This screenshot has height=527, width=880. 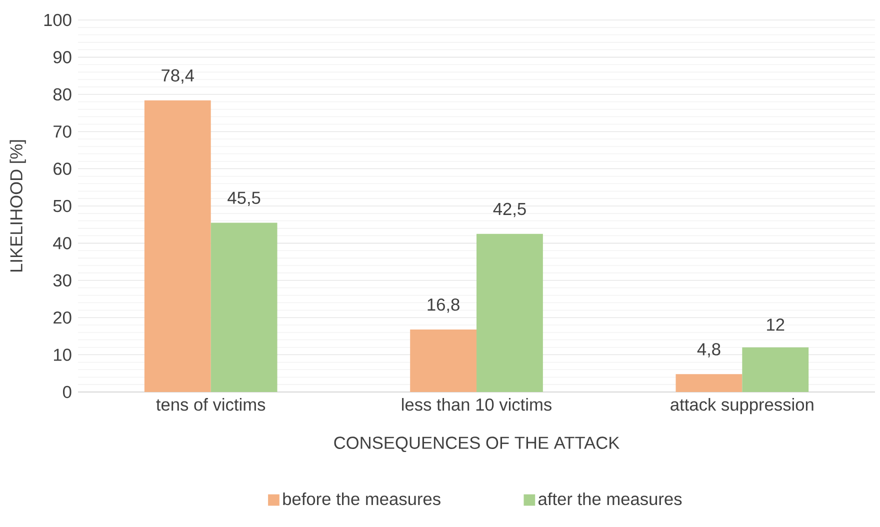 I want to click on y-tick-label: 100, so click(x=58, y=20).